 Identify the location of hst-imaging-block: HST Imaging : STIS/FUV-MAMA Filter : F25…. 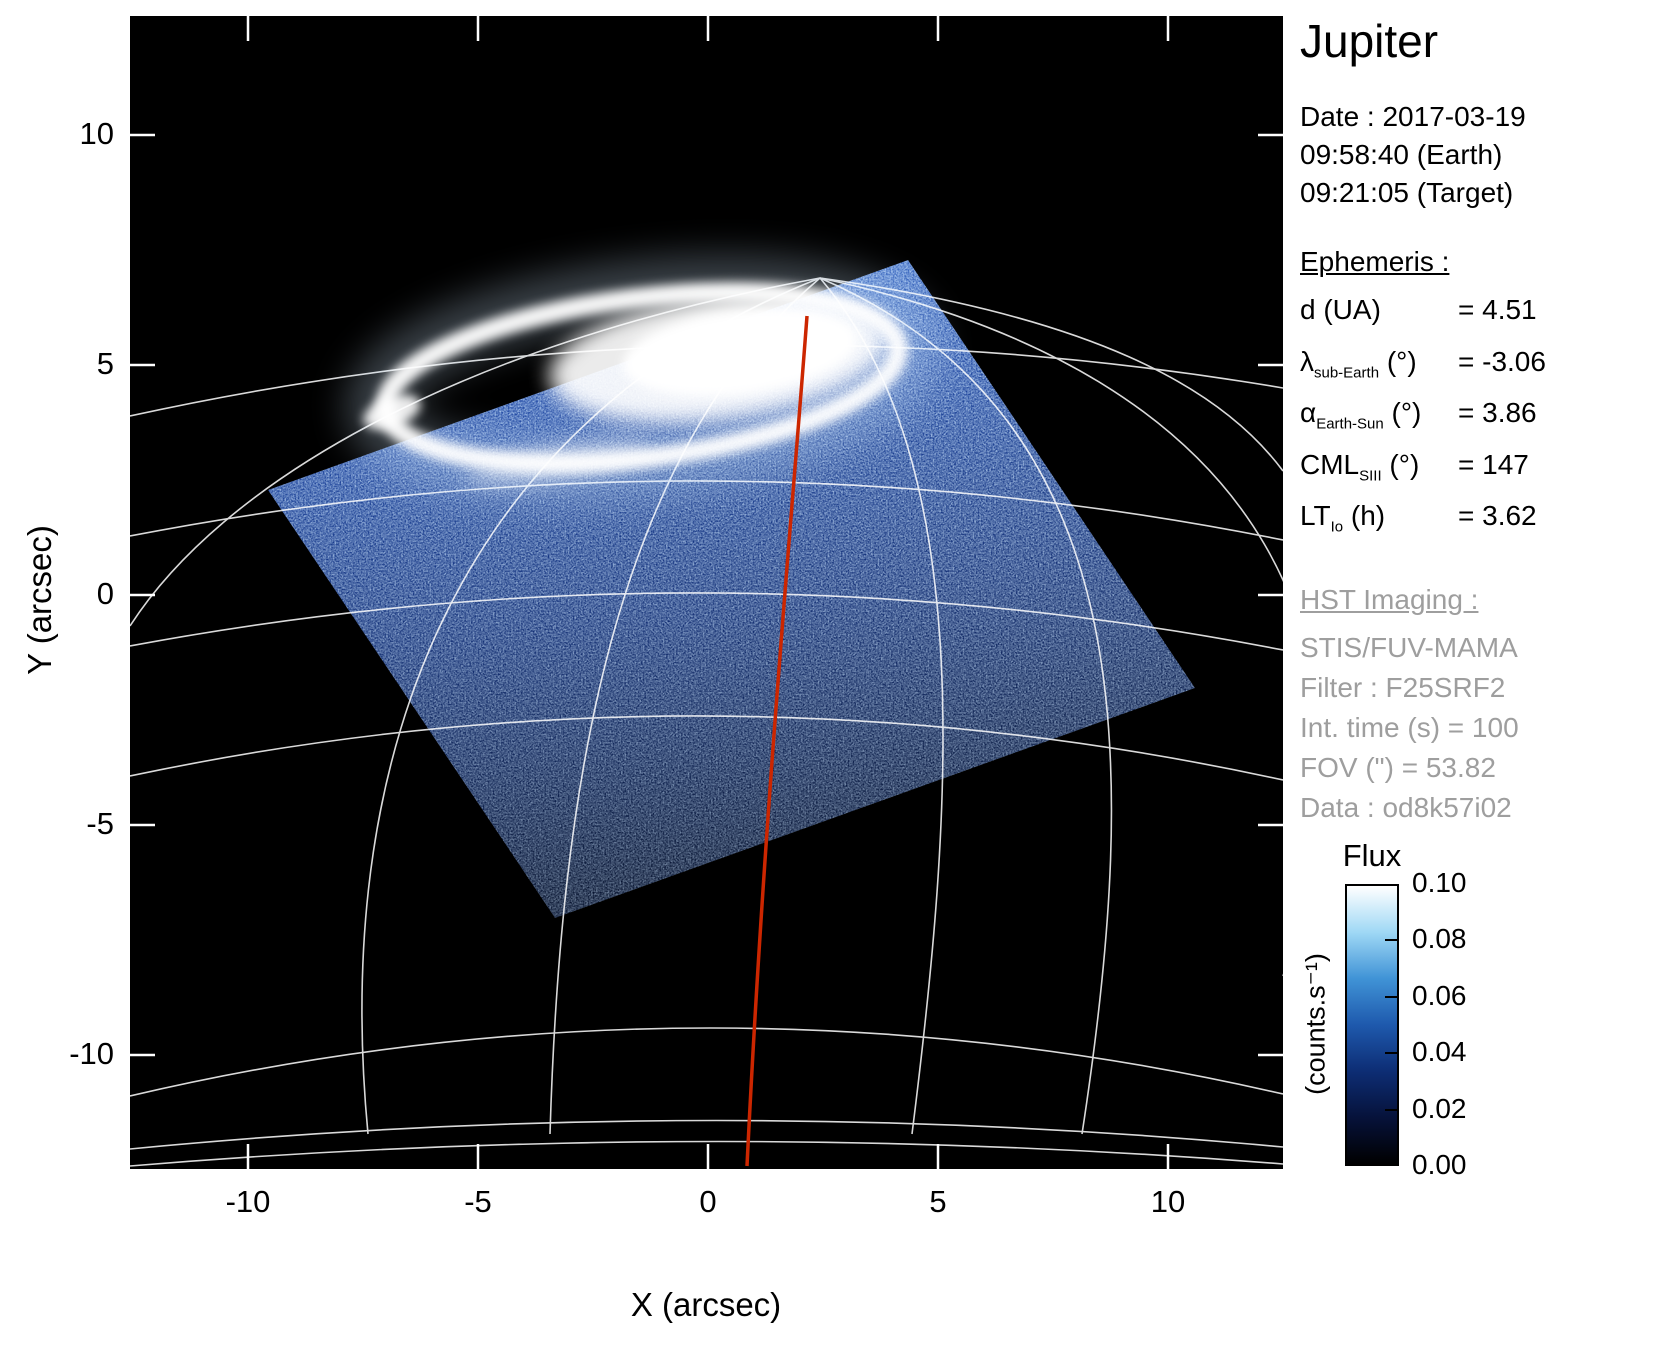
(1486, 704).